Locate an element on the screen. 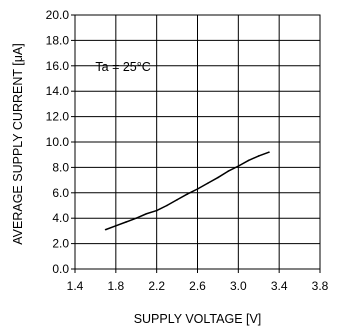 The image size is (344, 331). y-tick-label-8: 16.0 is located at coordinates (58, 66).